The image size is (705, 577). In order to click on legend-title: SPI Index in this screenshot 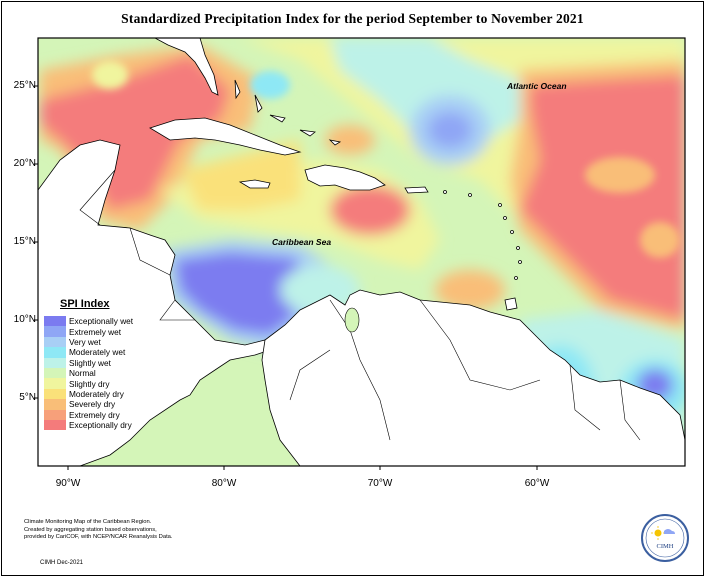, I will do `click(85, 304)`.